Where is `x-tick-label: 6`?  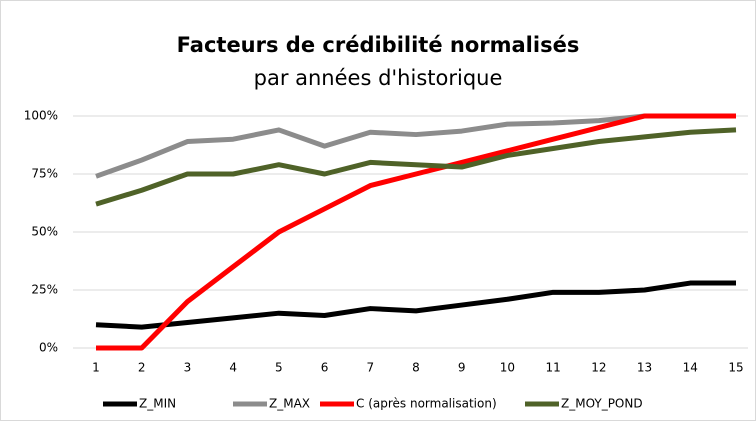
x-tick-label: 6 is located at coordinates (325, 368).